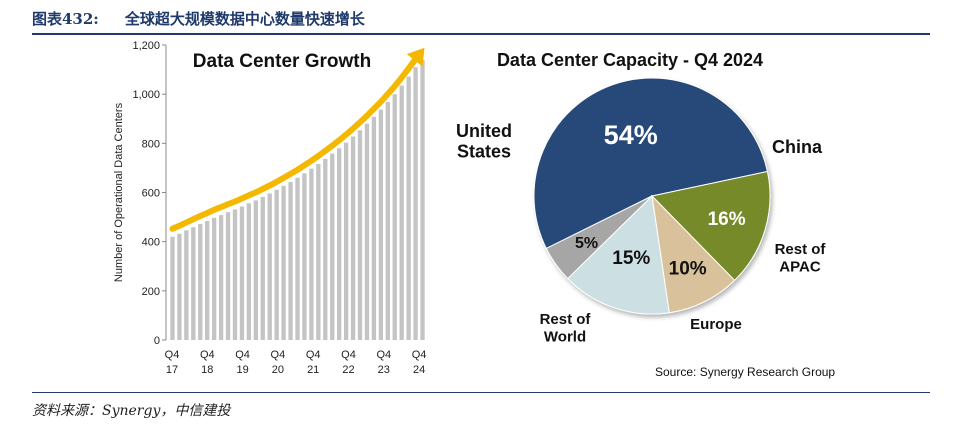  Describe the element at coordinates (651, 163) in the screenshot. I see `pie-slice-united-states` at that location.